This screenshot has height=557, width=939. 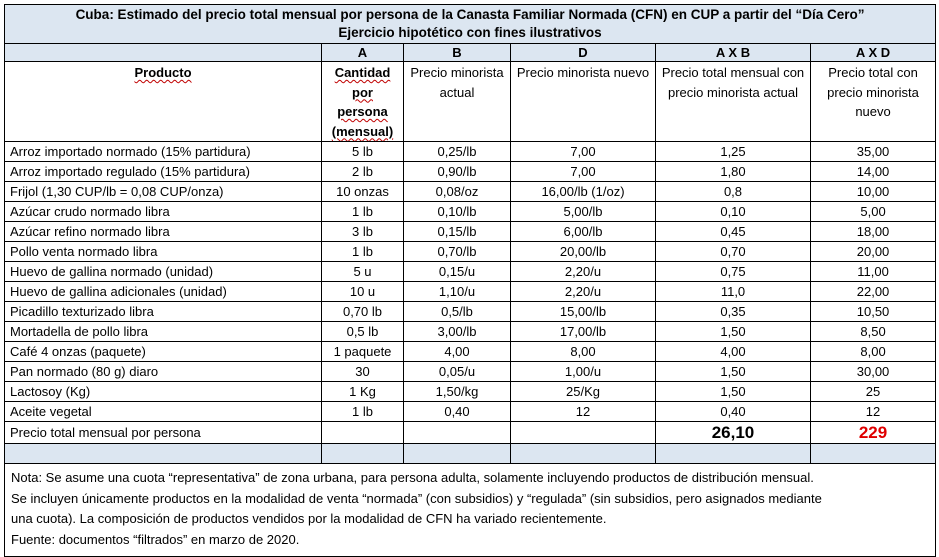 What do you see at coordinates (733, 191) in the screenshot?
I see `cell-total-actual: 0,8` at bounding box center [733, 191].